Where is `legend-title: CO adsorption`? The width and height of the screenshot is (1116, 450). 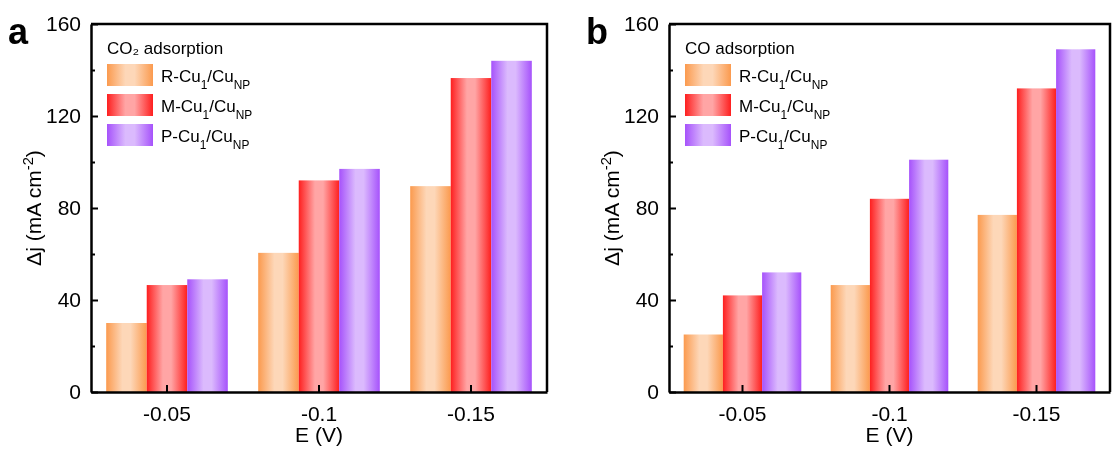 legend-title: CO adsorption is located at coordinates (740, 48).